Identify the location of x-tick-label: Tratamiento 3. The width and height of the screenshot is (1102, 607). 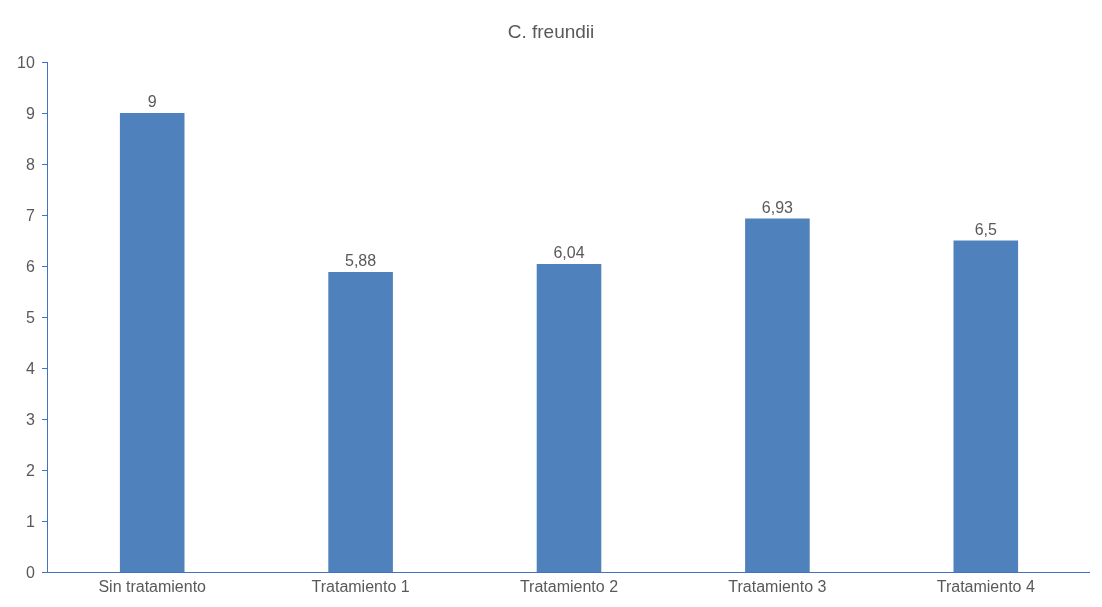
(777, 587).